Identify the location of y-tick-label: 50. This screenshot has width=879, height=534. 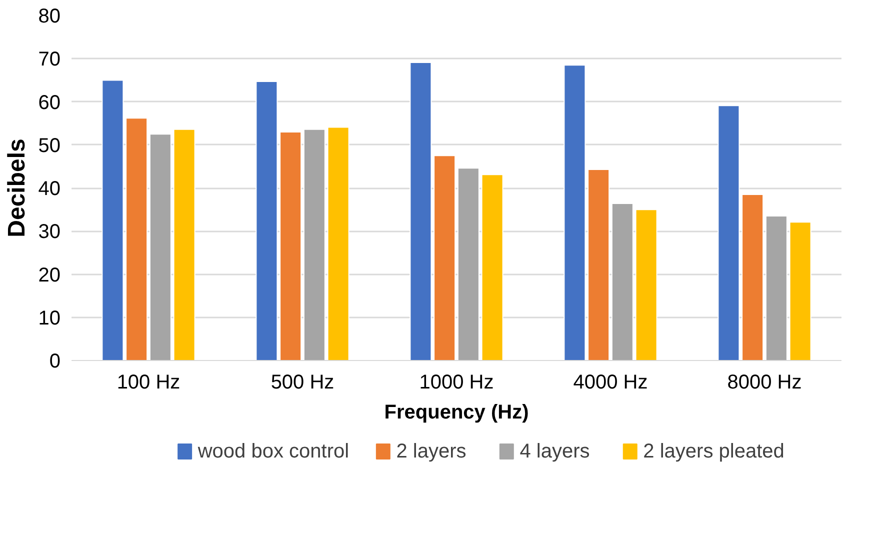
(49, 145).